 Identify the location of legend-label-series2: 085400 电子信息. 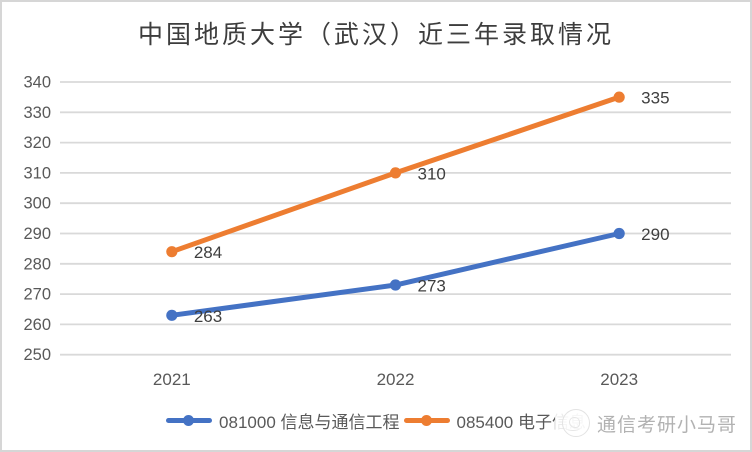
(521, 422).